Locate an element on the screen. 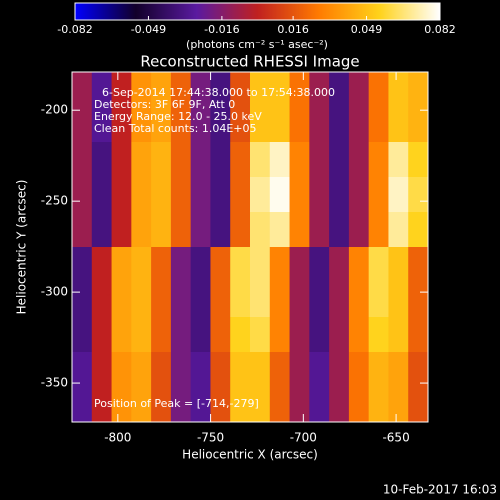 The height and width of the screenshot is (500, 500). y-tick-label: -250 is located at coordinates (54, 201).